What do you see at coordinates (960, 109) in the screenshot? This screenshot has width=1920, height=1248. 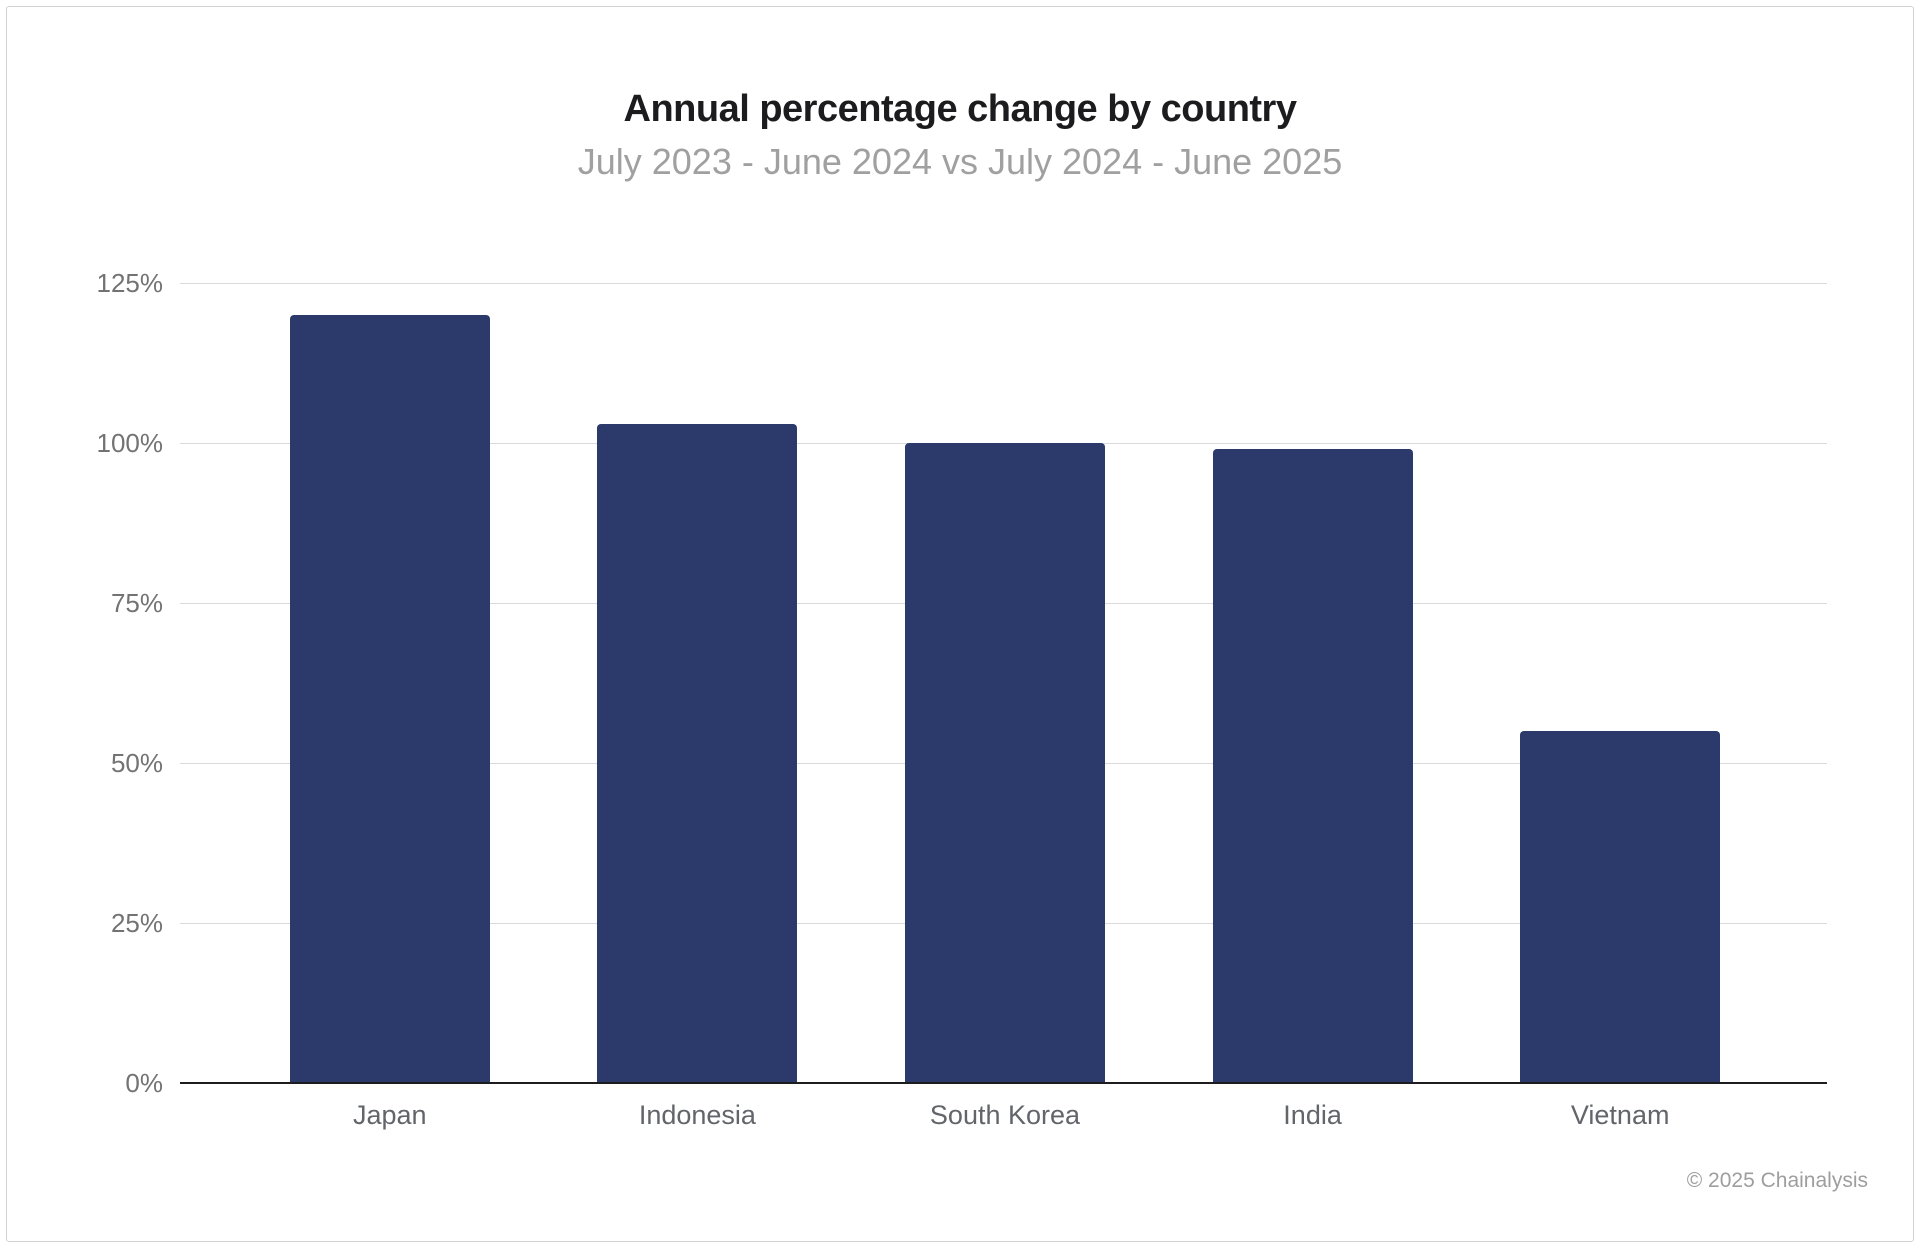 I see `chart-title: Annual percentage change by country` at bounding box center [960, 109].